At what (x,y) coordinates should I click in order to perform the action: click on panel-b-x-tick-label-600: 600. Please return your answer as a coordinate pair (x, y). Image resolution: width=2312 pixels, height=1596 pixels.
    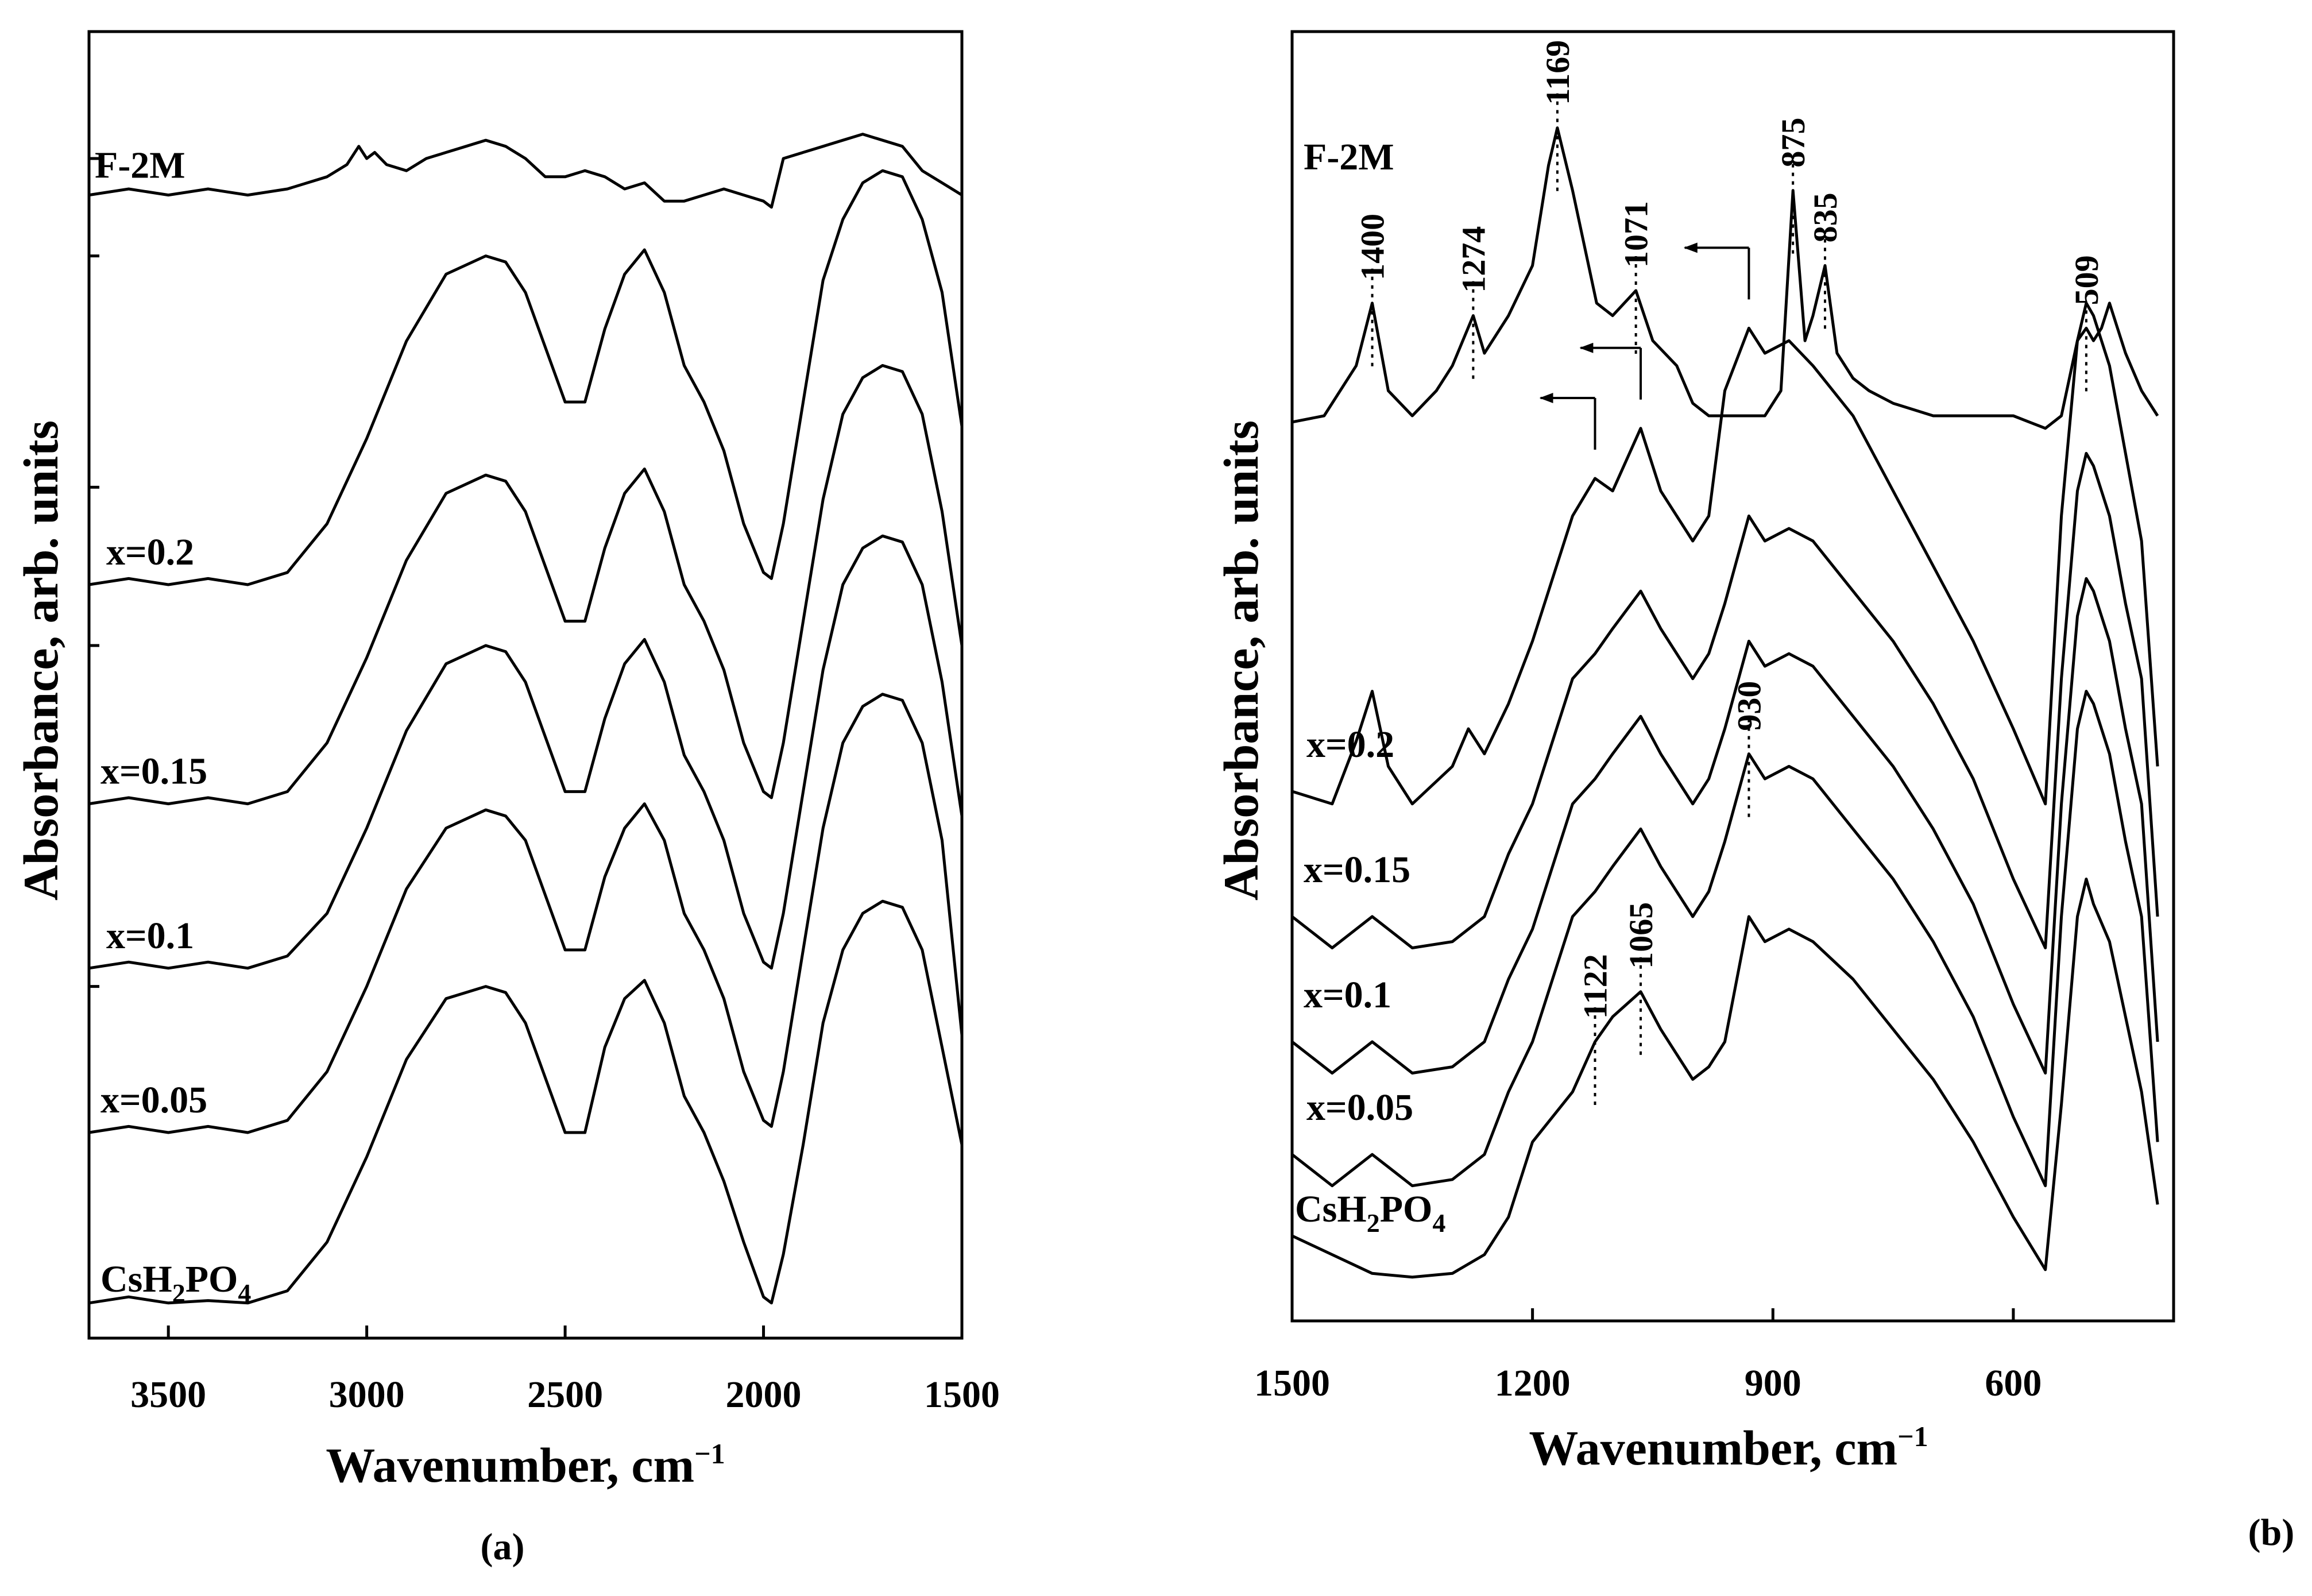
    Looking at the image, I should click on (2013, 1383).